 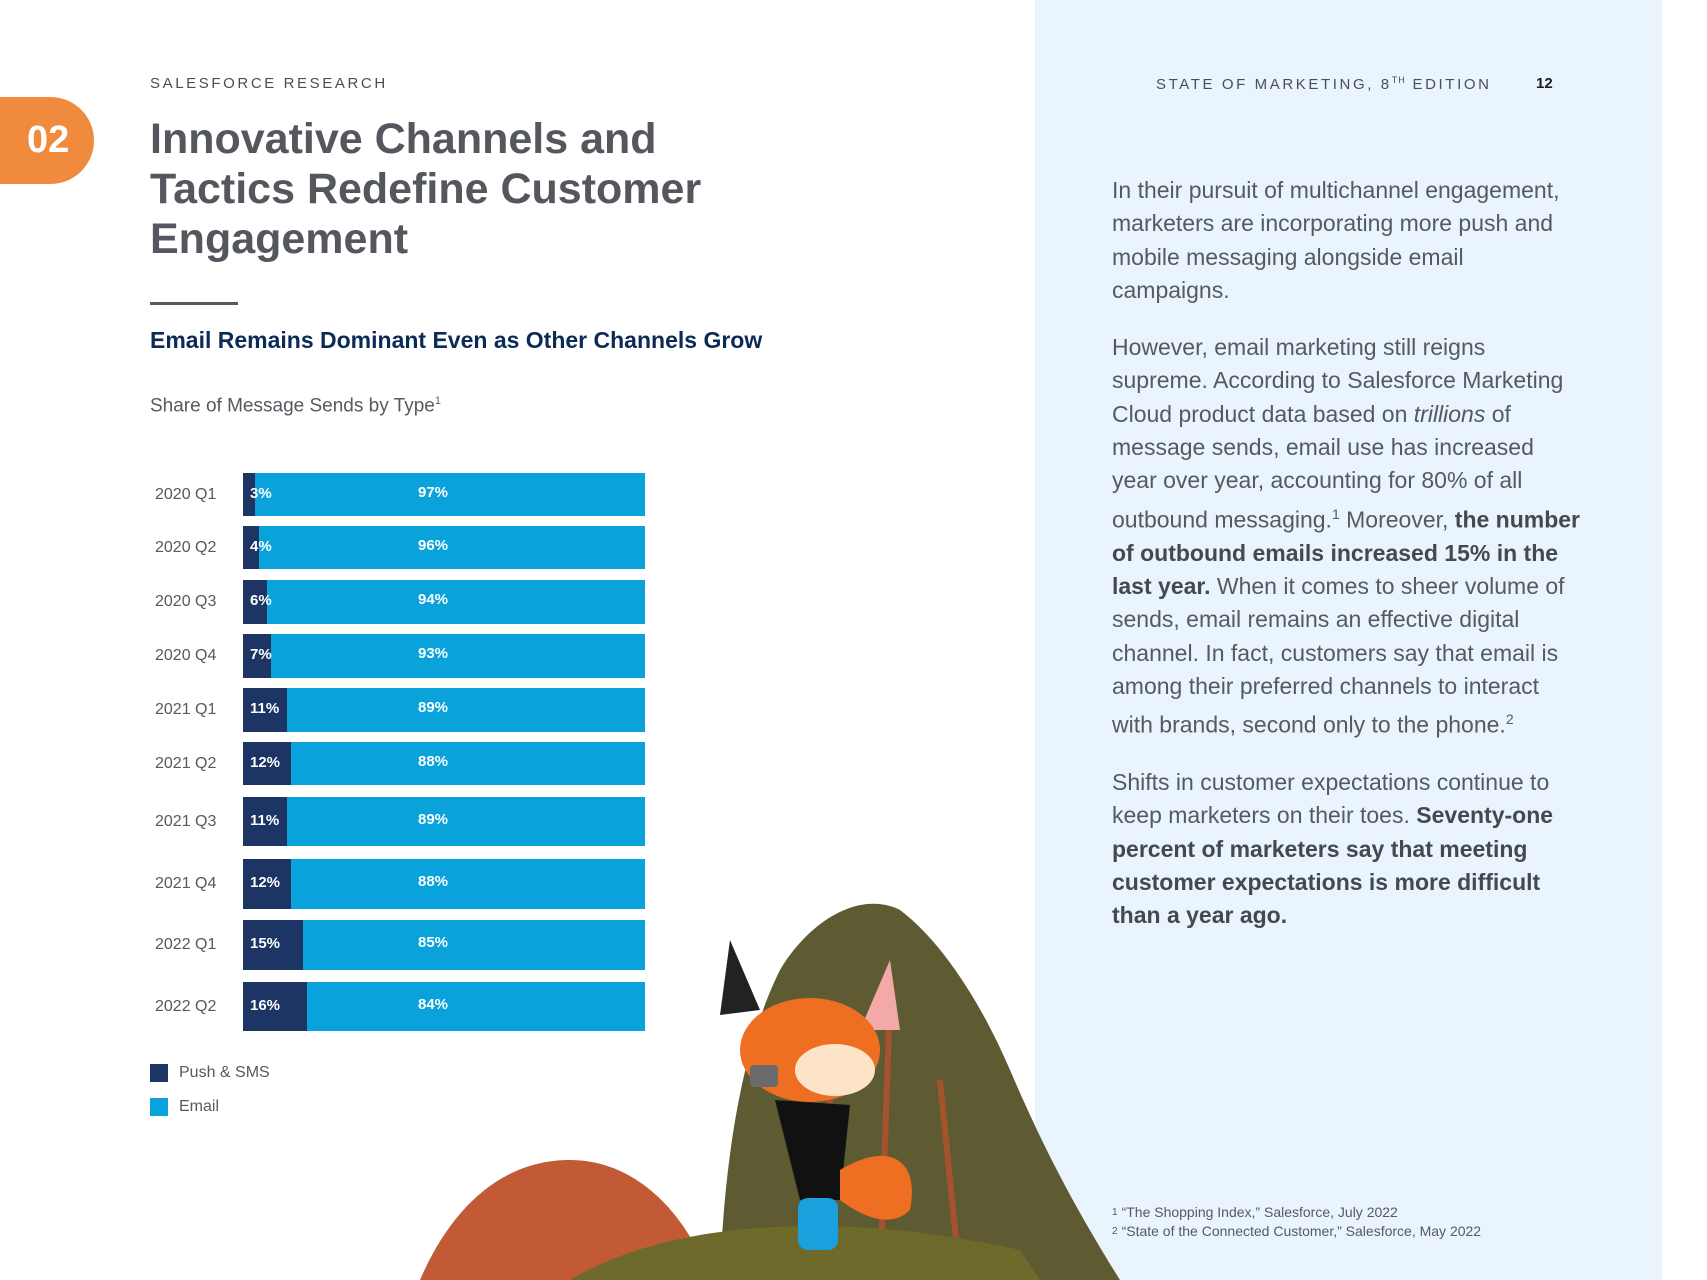 I want to click on value-label-email: 97%, so click(x=433, y=492).